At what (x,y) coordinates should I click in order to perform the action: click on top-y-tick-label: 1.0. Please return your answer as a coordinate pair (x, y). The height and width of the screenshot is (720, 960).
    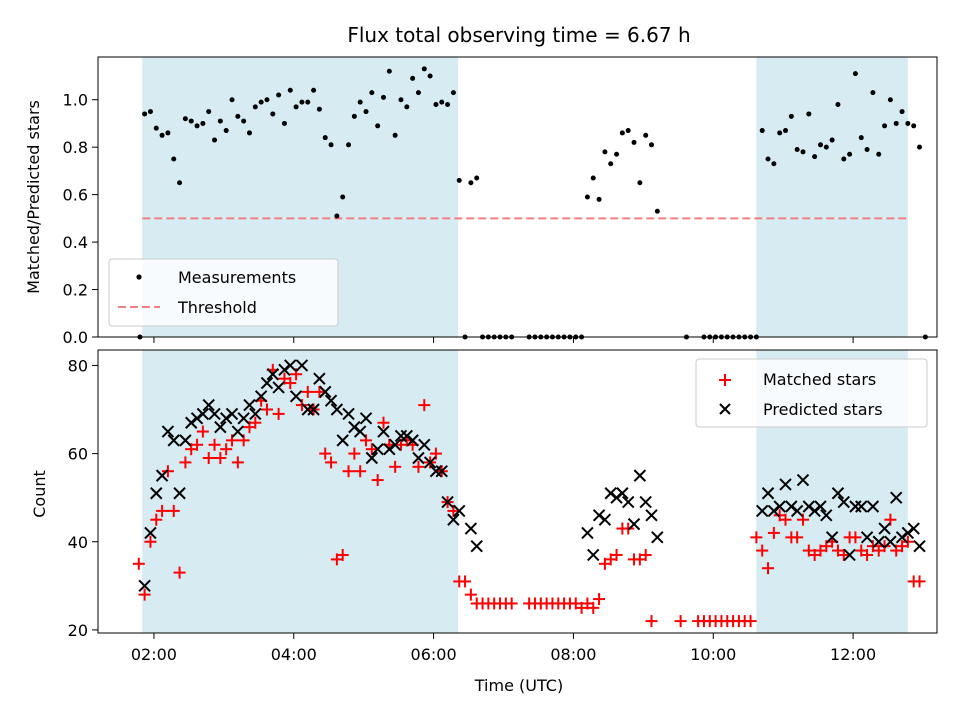
    Looking at the image, I should click on (75, 100).